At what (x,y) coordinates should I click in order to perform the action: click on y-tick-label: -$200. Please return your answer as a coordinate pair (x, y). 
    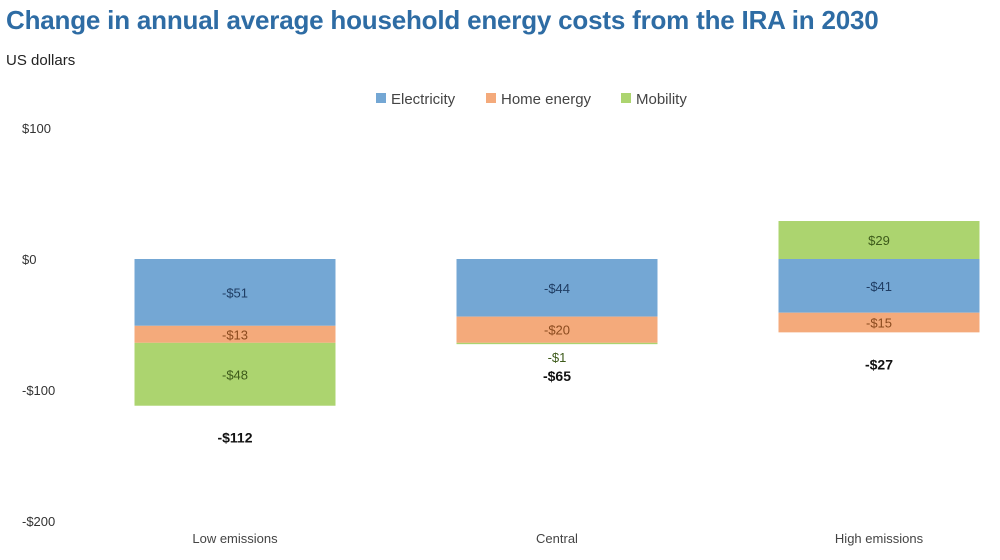
    Looking at the image, I should click on (38, 521).